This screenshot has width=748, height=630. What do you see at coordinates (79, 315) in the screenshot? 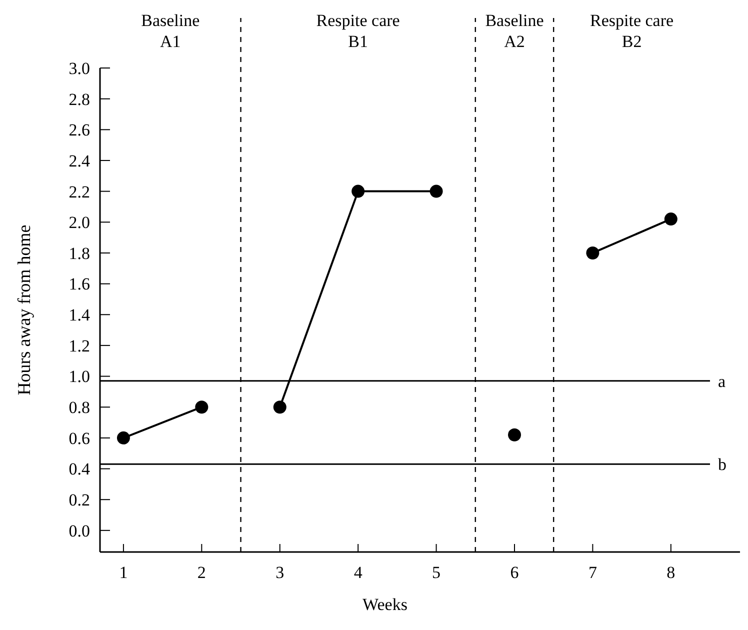
I see `y-tick-label: 1.4` at bounding box center [79, 315].